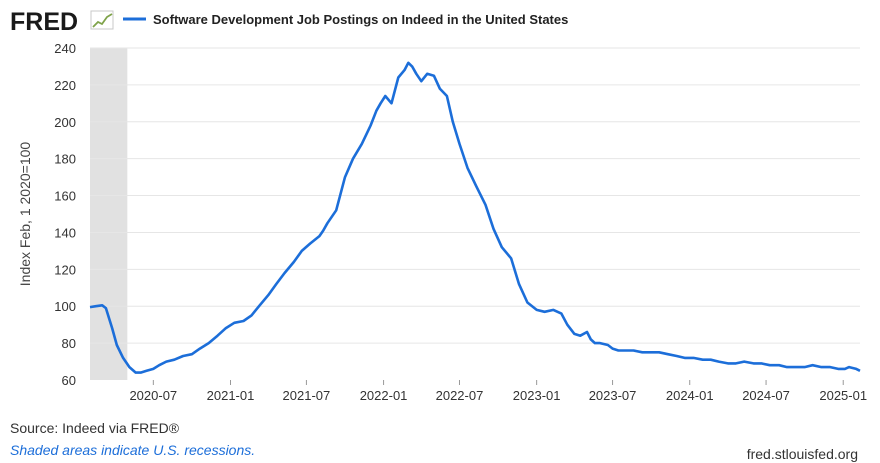 Image resolution: width=880 pixels, height=463 pixels. I want to click on x-tick-label: 2022-01, so click(384, 395).